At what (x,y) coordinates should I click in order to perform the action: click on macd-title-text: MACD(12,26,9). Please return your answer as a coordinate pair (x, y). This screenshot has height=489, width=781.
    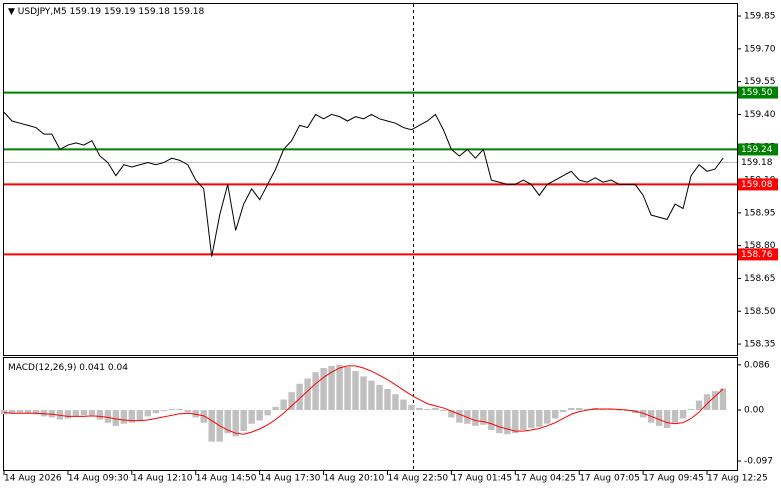
    Looking at the image, I should click on (42, 368).